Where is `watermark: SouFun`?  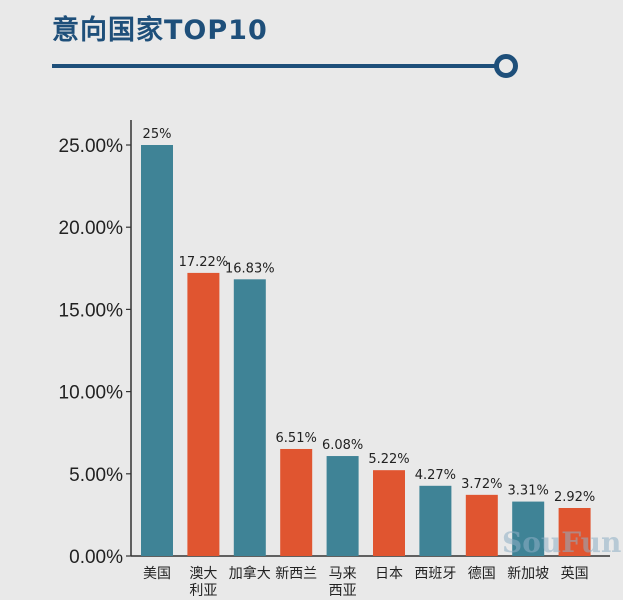
watermark: SouFun is located at coordinates (562, 542).